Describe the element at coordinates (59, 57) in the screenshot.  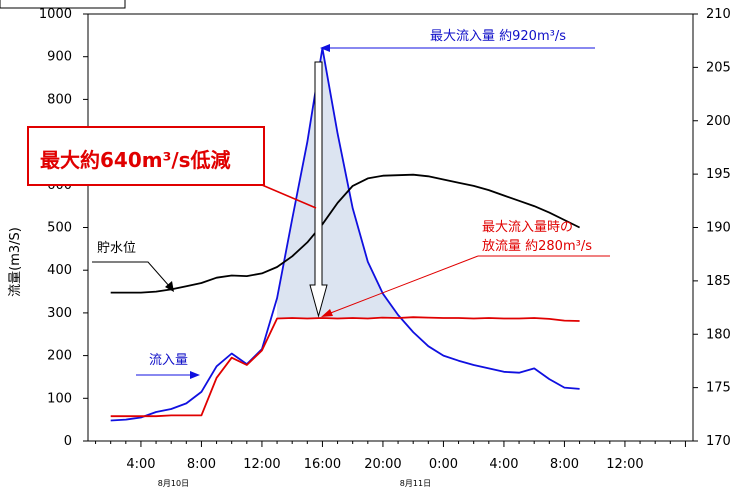
I see `y-tick-label: 900` at that location.